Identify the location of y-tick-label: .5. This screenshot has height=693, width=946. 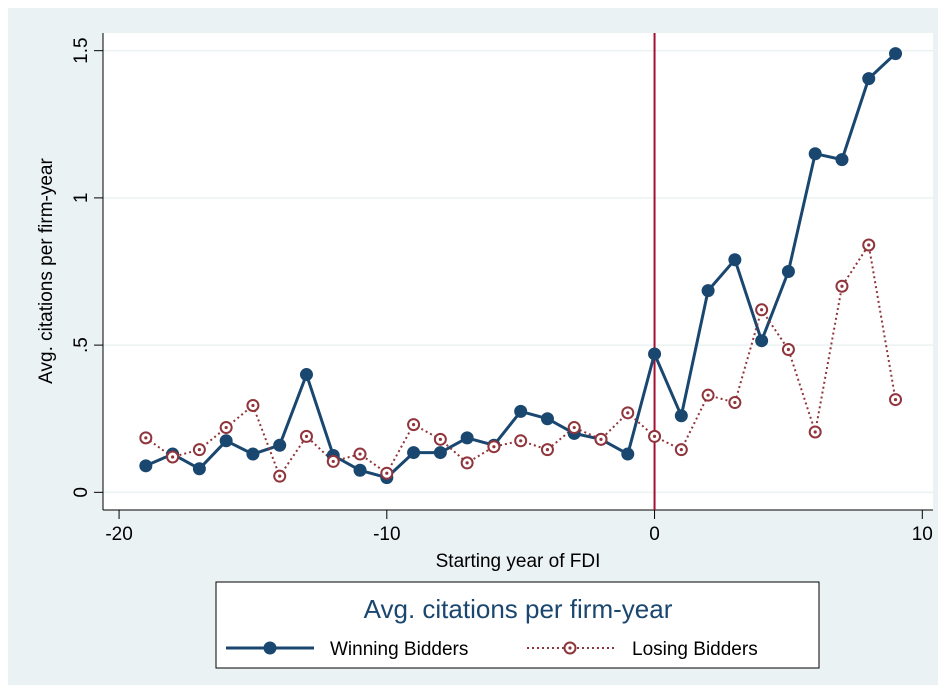
(81, 345).